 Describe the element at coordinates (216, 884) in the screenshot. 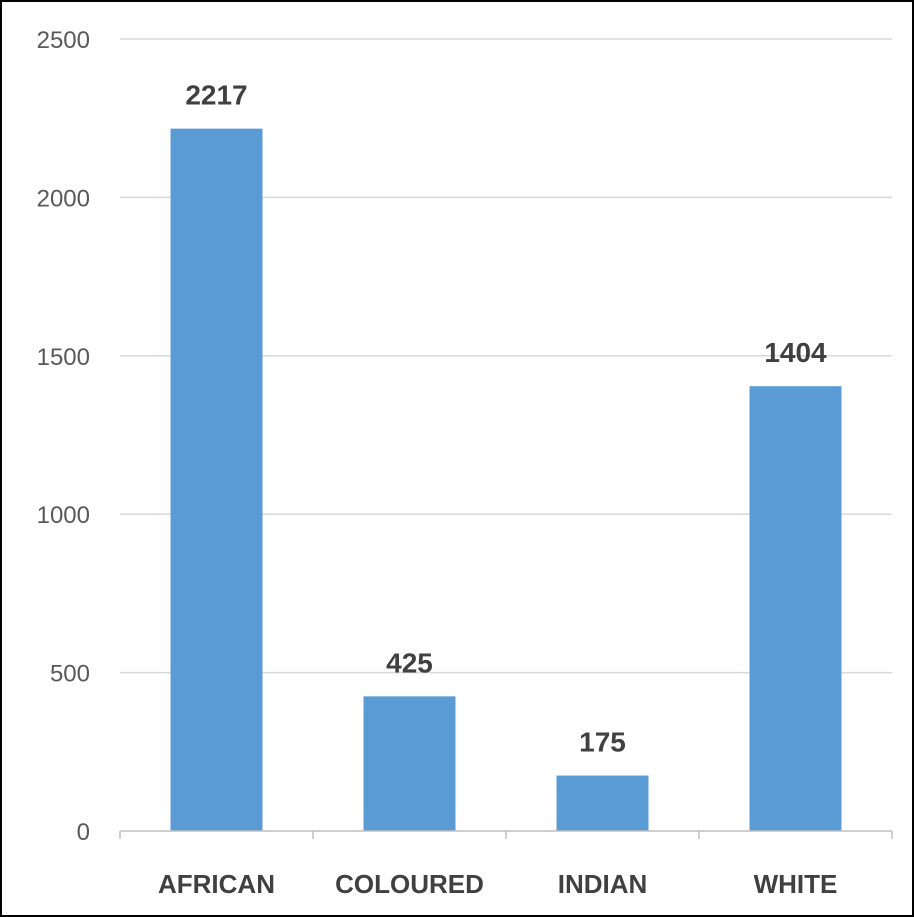

I see `category-label: AFRICAN` at that location.